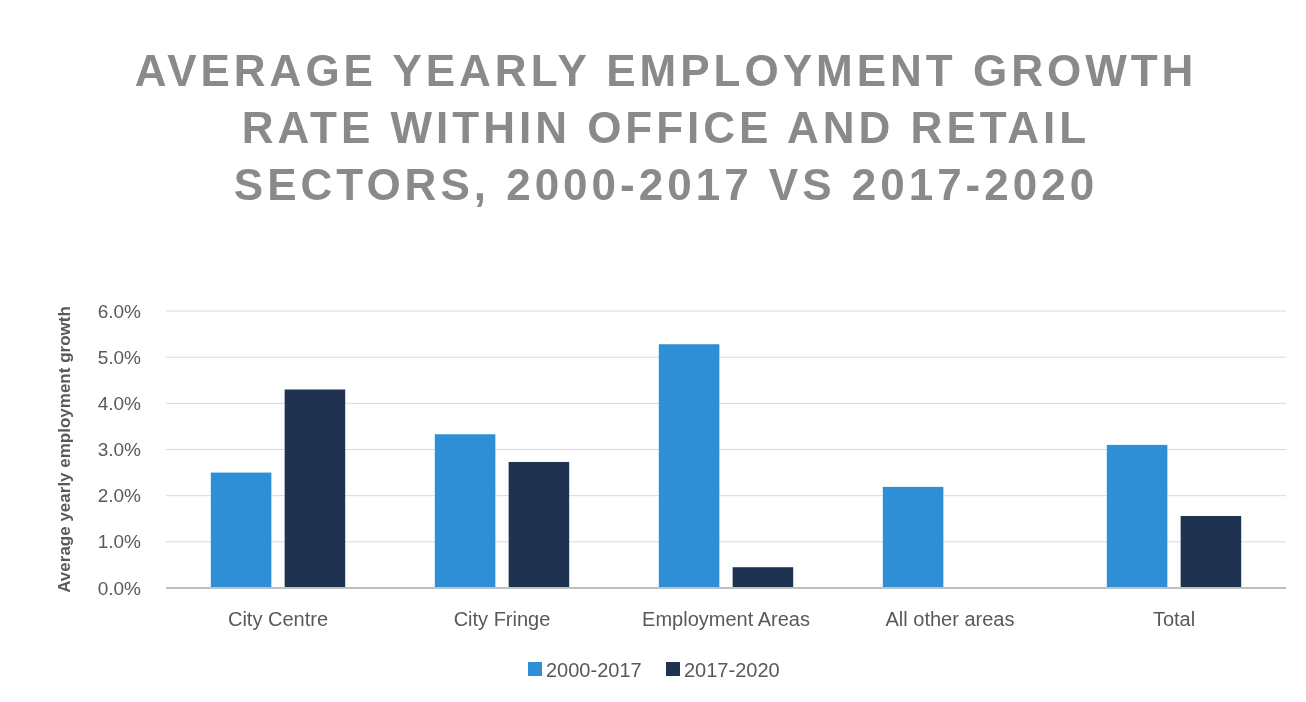  Describe the element at coordinates (732, 670) in the screenshot. I see `legend-label: 2017-2020` at that location.